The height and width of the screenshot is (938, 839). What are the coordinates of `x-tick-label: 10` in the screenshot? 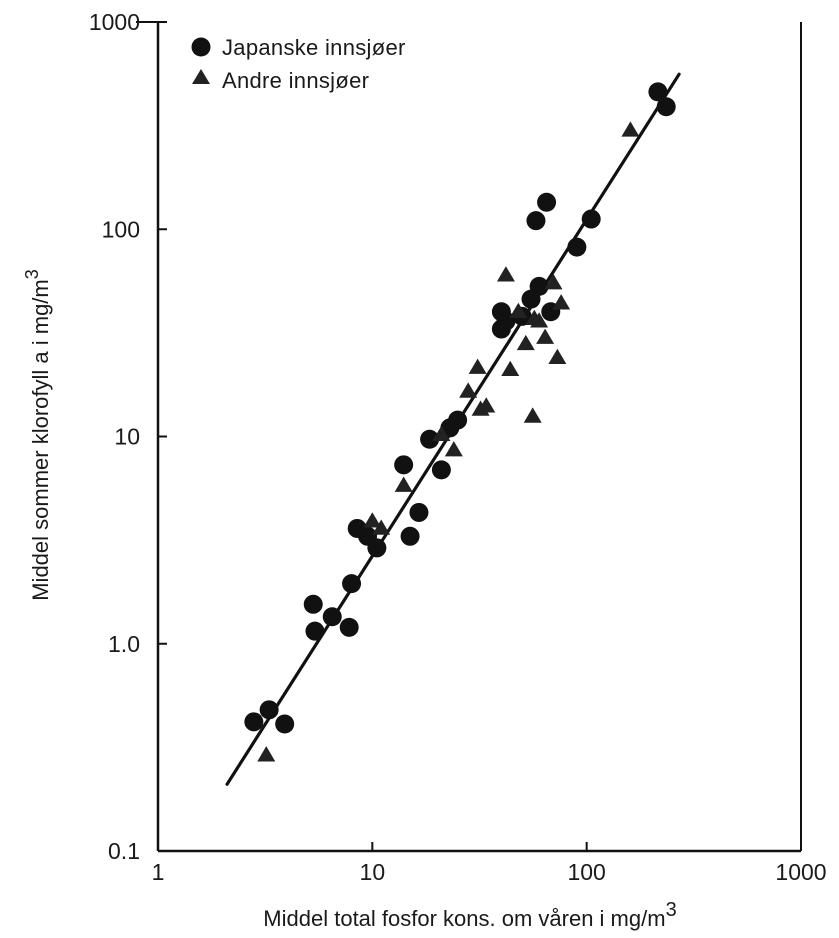 It's located at (373, 872).